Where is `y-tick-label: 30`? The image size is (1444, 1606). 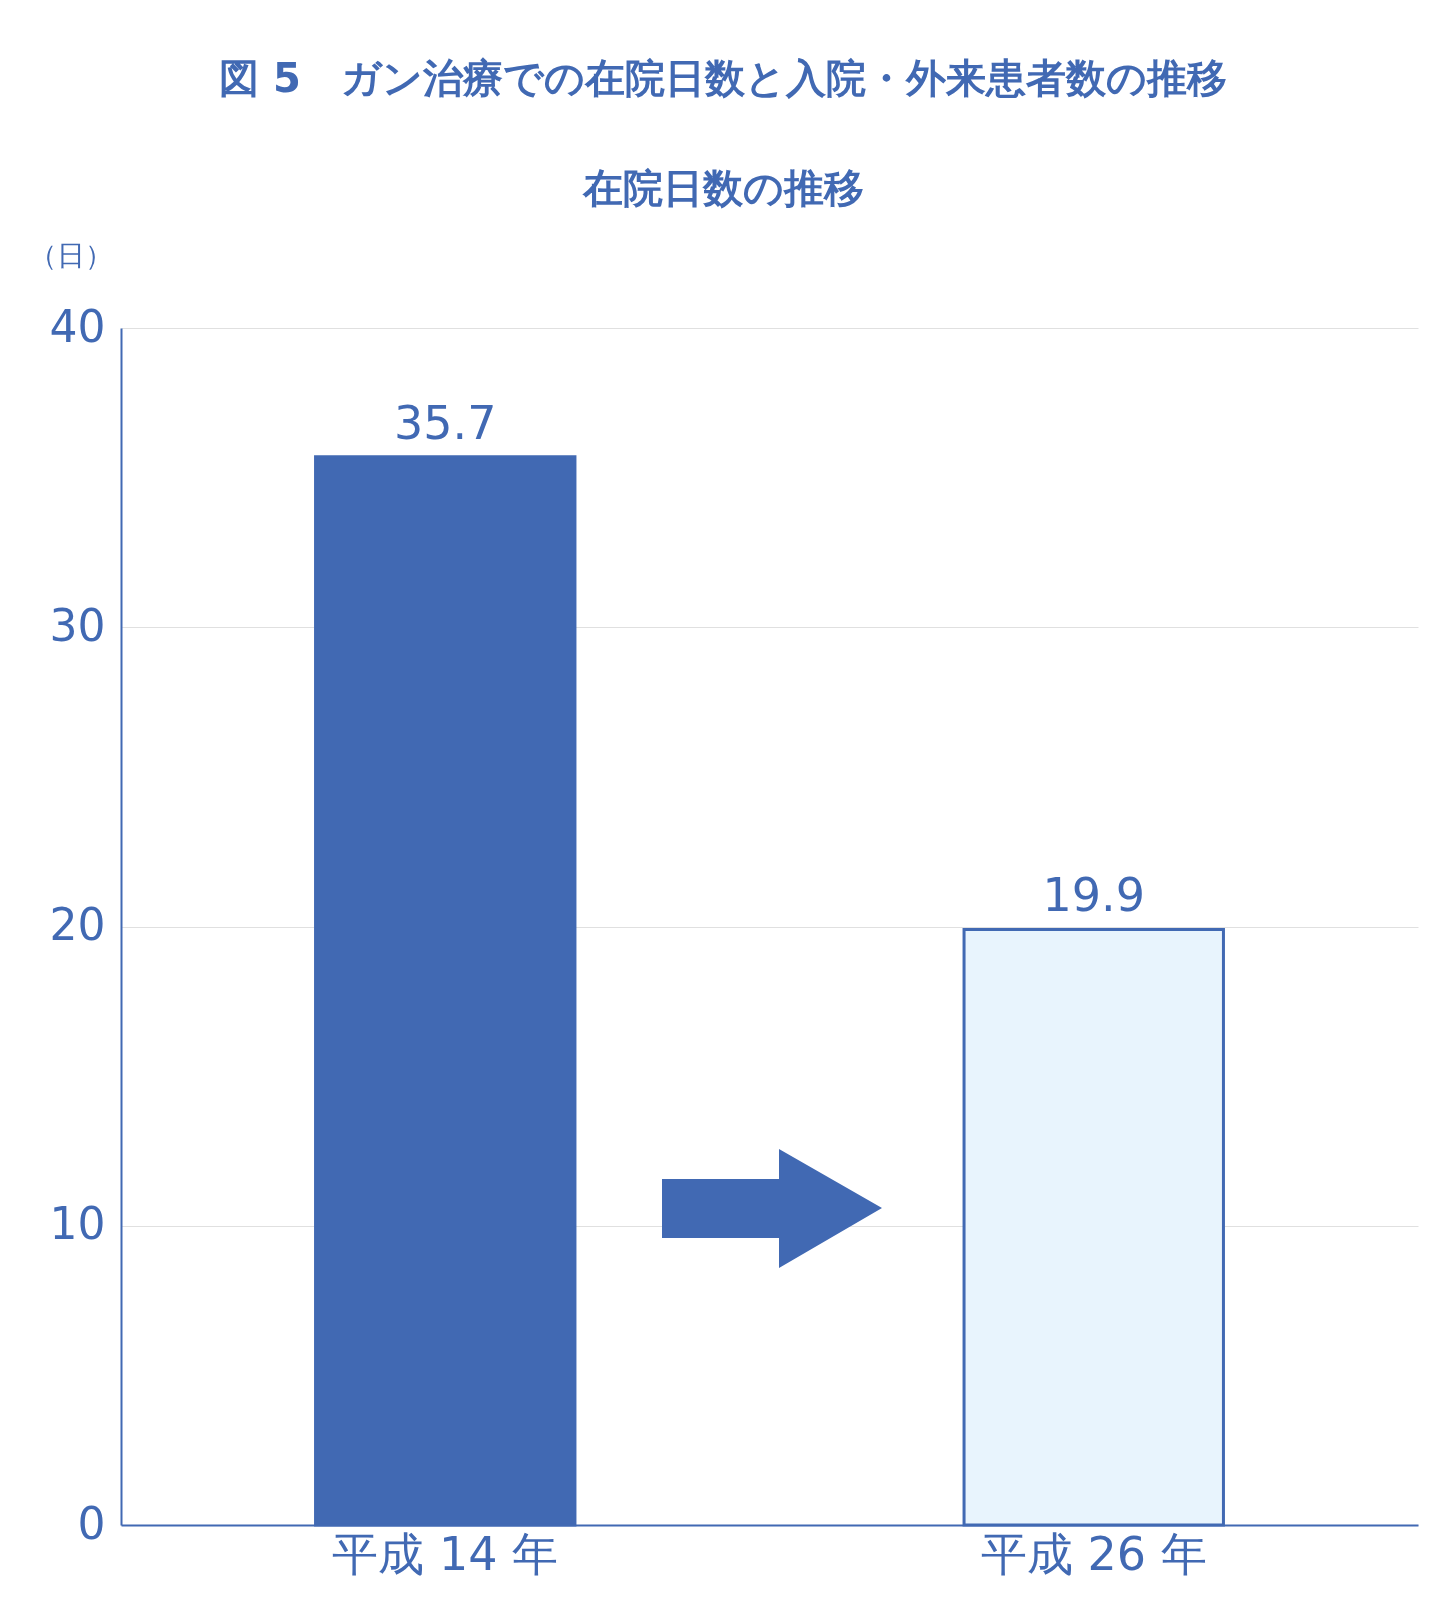
y-tick-label: 30 is located at coordinates (77, 625).